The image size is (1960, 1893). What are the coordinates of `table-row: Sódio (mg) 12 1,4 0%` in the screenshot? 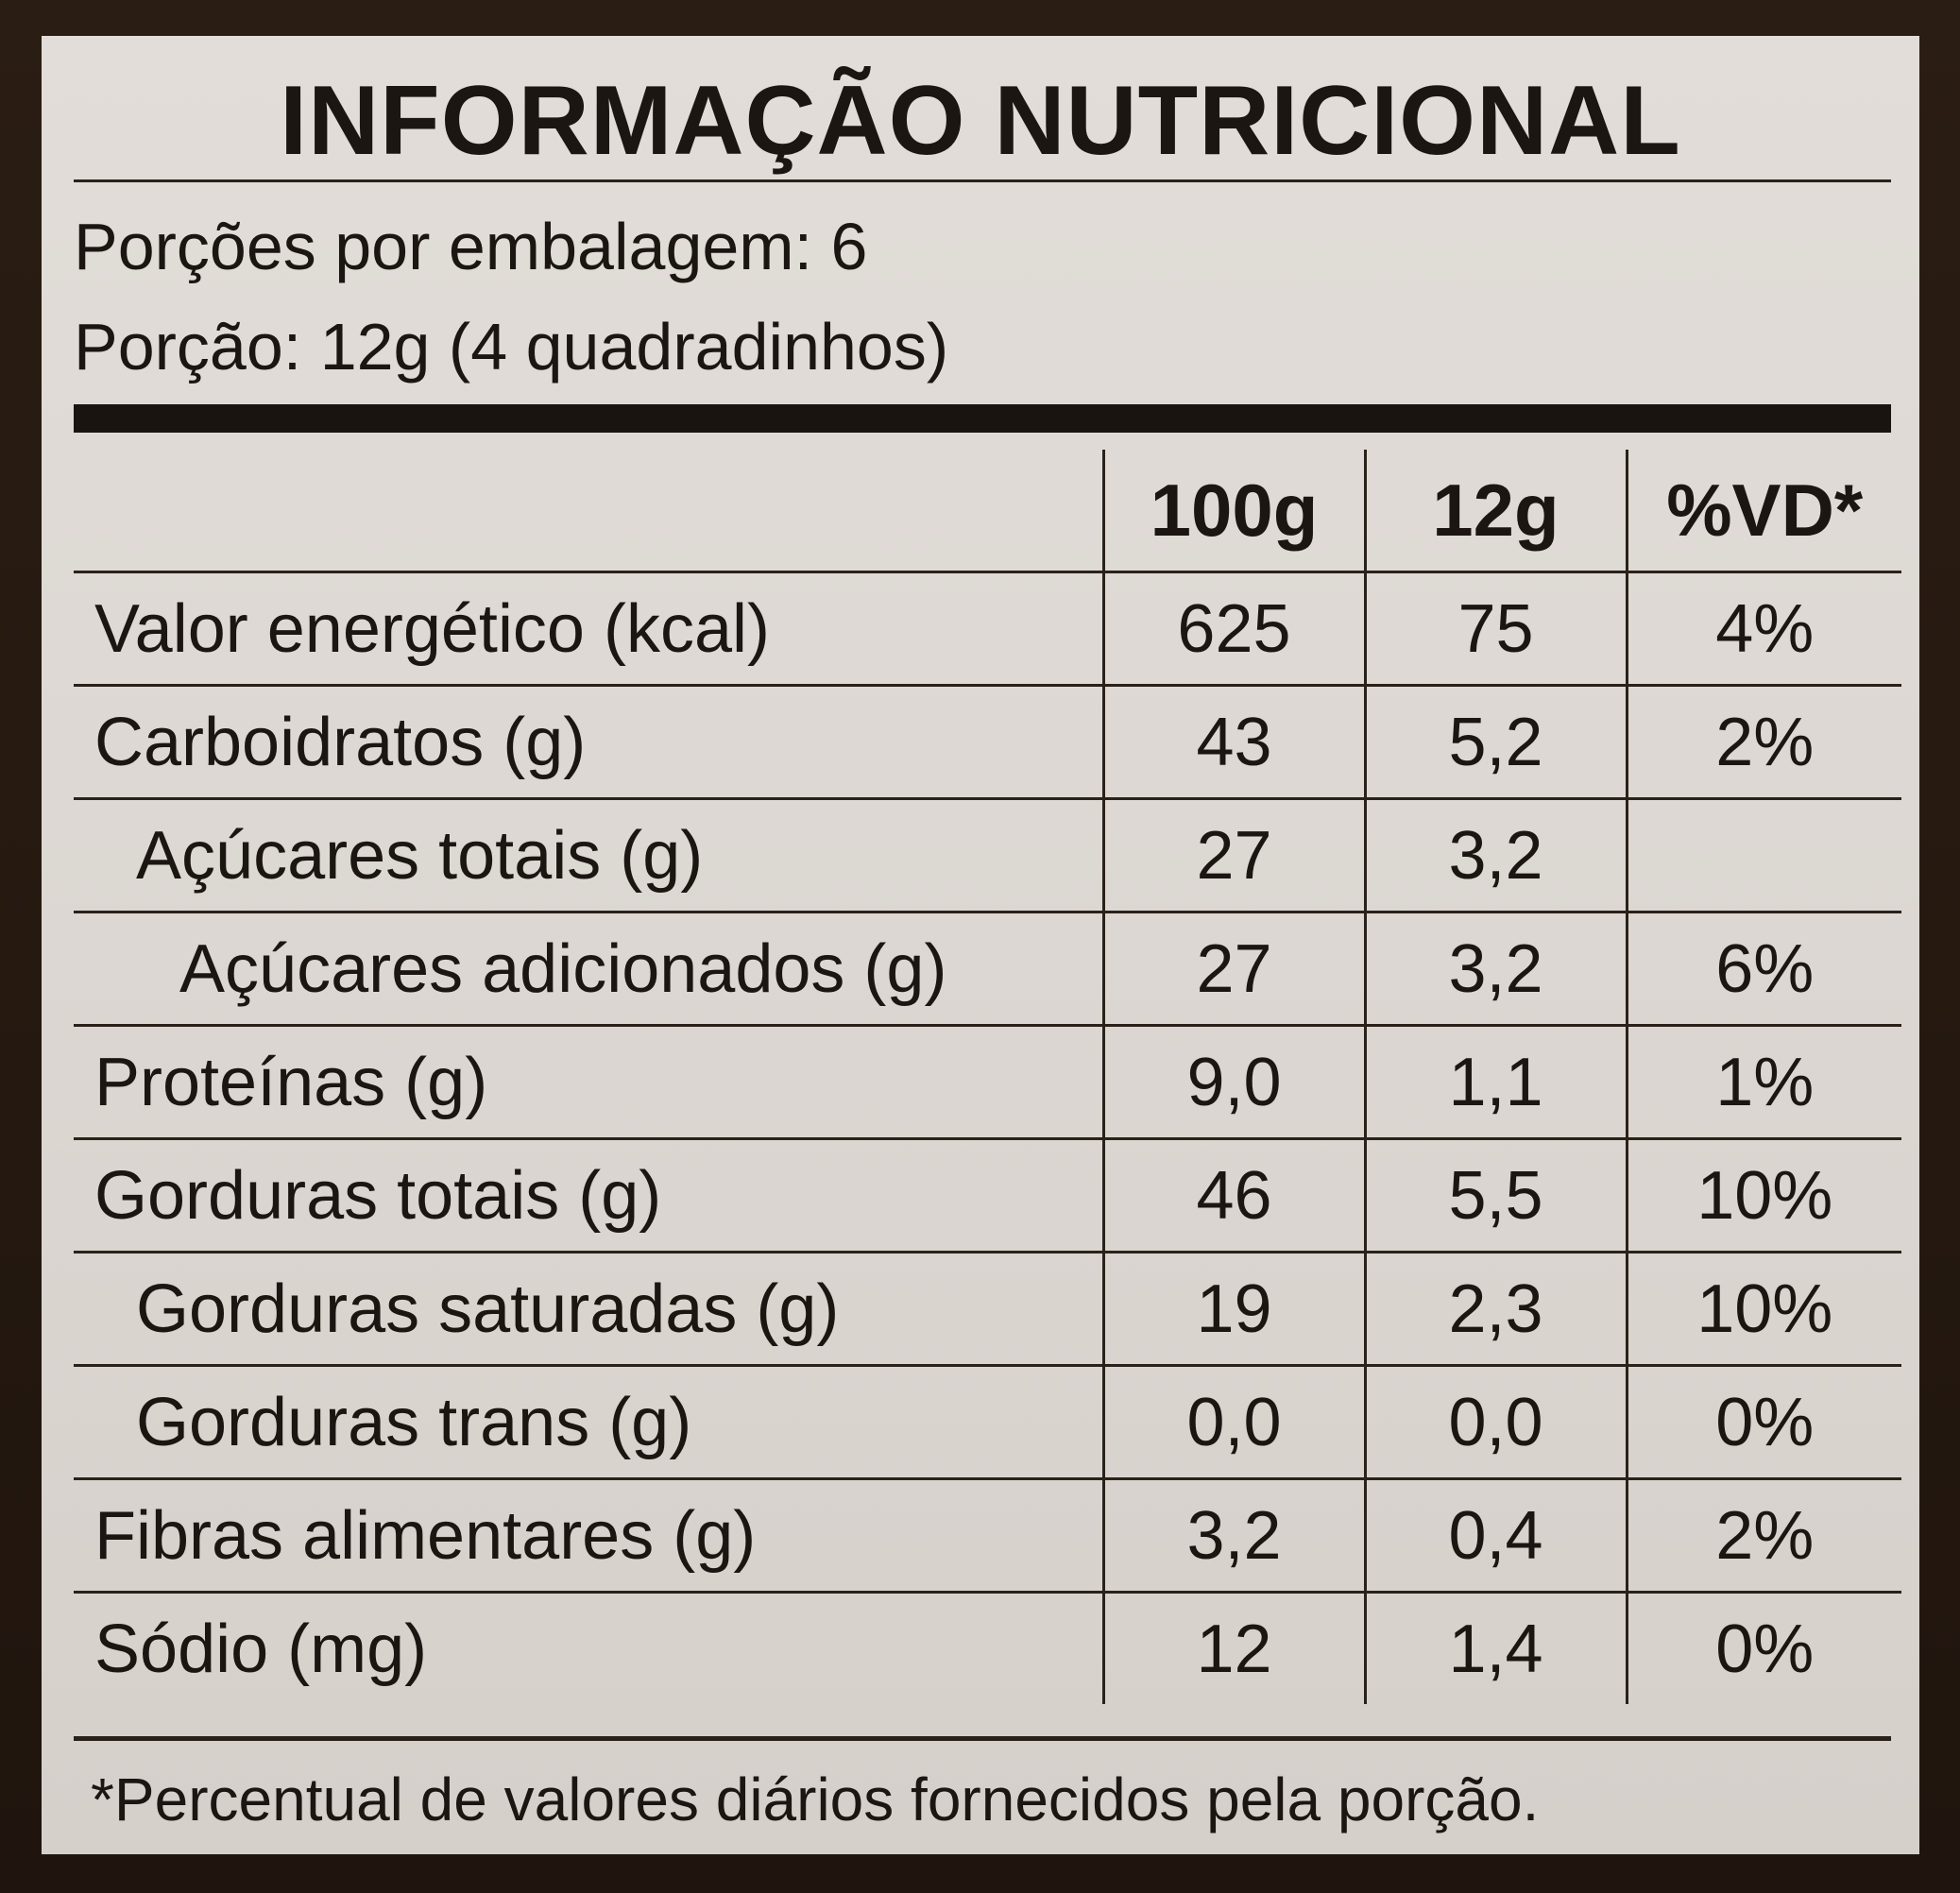 It's located at (987, 1648).